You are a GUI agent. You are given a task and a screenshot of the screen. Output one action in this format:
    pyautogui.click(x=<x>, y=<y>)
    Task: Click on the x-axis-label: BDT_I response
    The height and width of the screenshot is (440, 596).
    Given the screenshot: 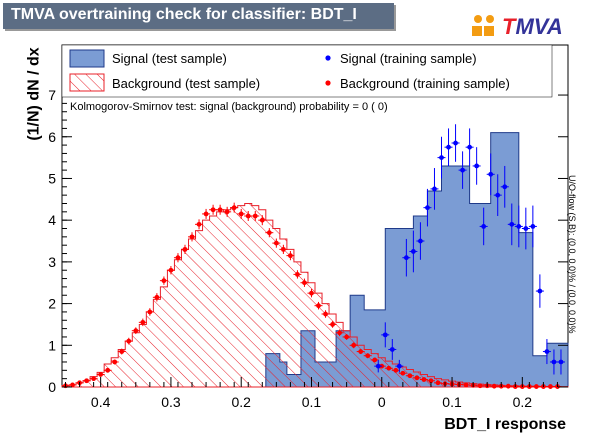 What is the action you would take?
    pyautogui.click(x=505, y=424)
    